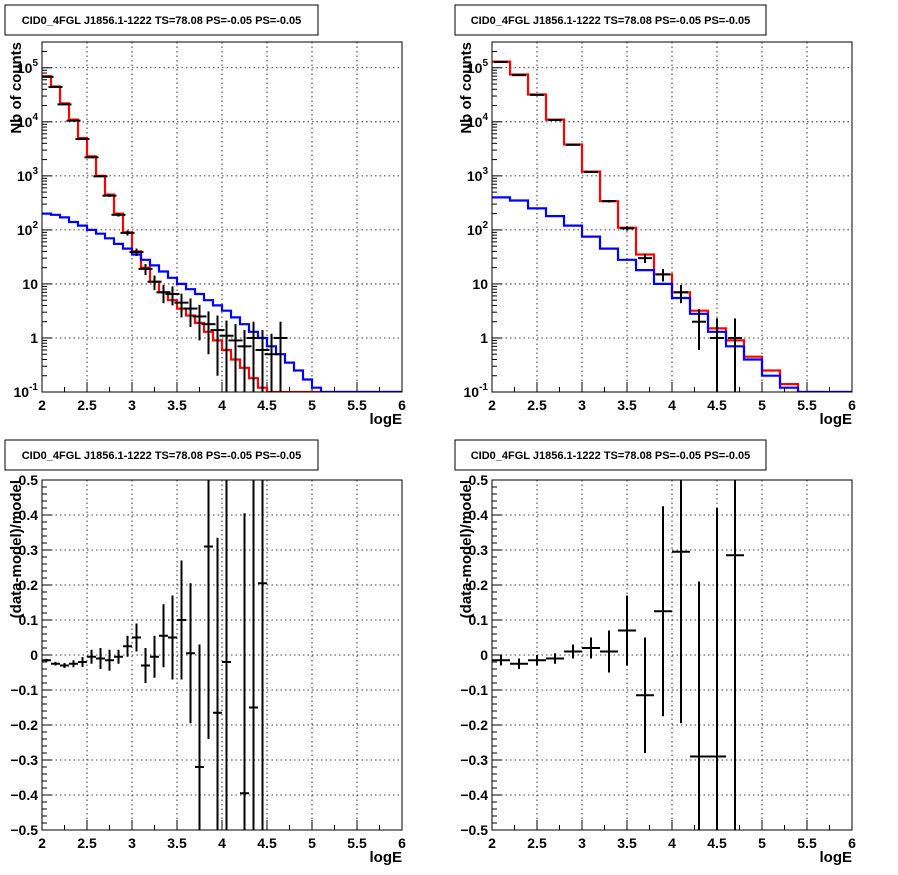 This screenshot has height=875, width=898. What do you see at coordinates (466, 549) in the screenshot?
I see `y-axis-label: (data-model)/model` at bounding box center [466, 549].